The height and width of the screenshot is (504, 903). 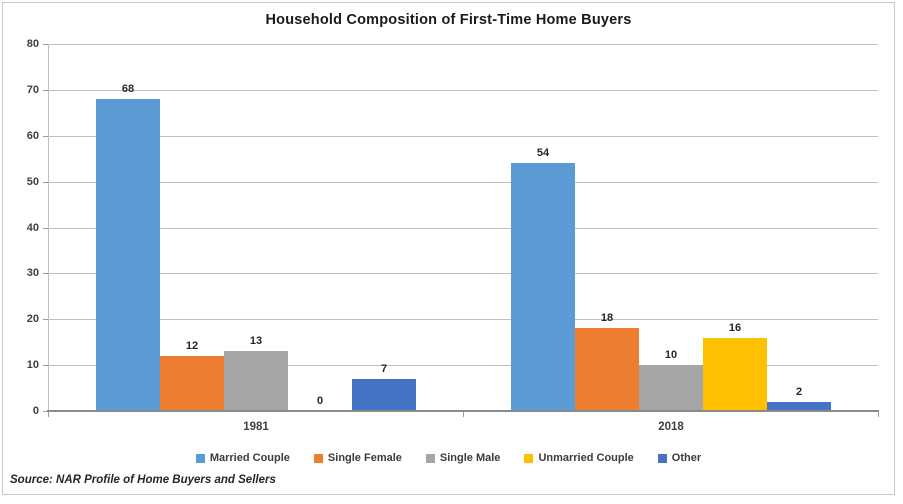 I want to click on bar-value-label: 7, so click(x=384, y=369).